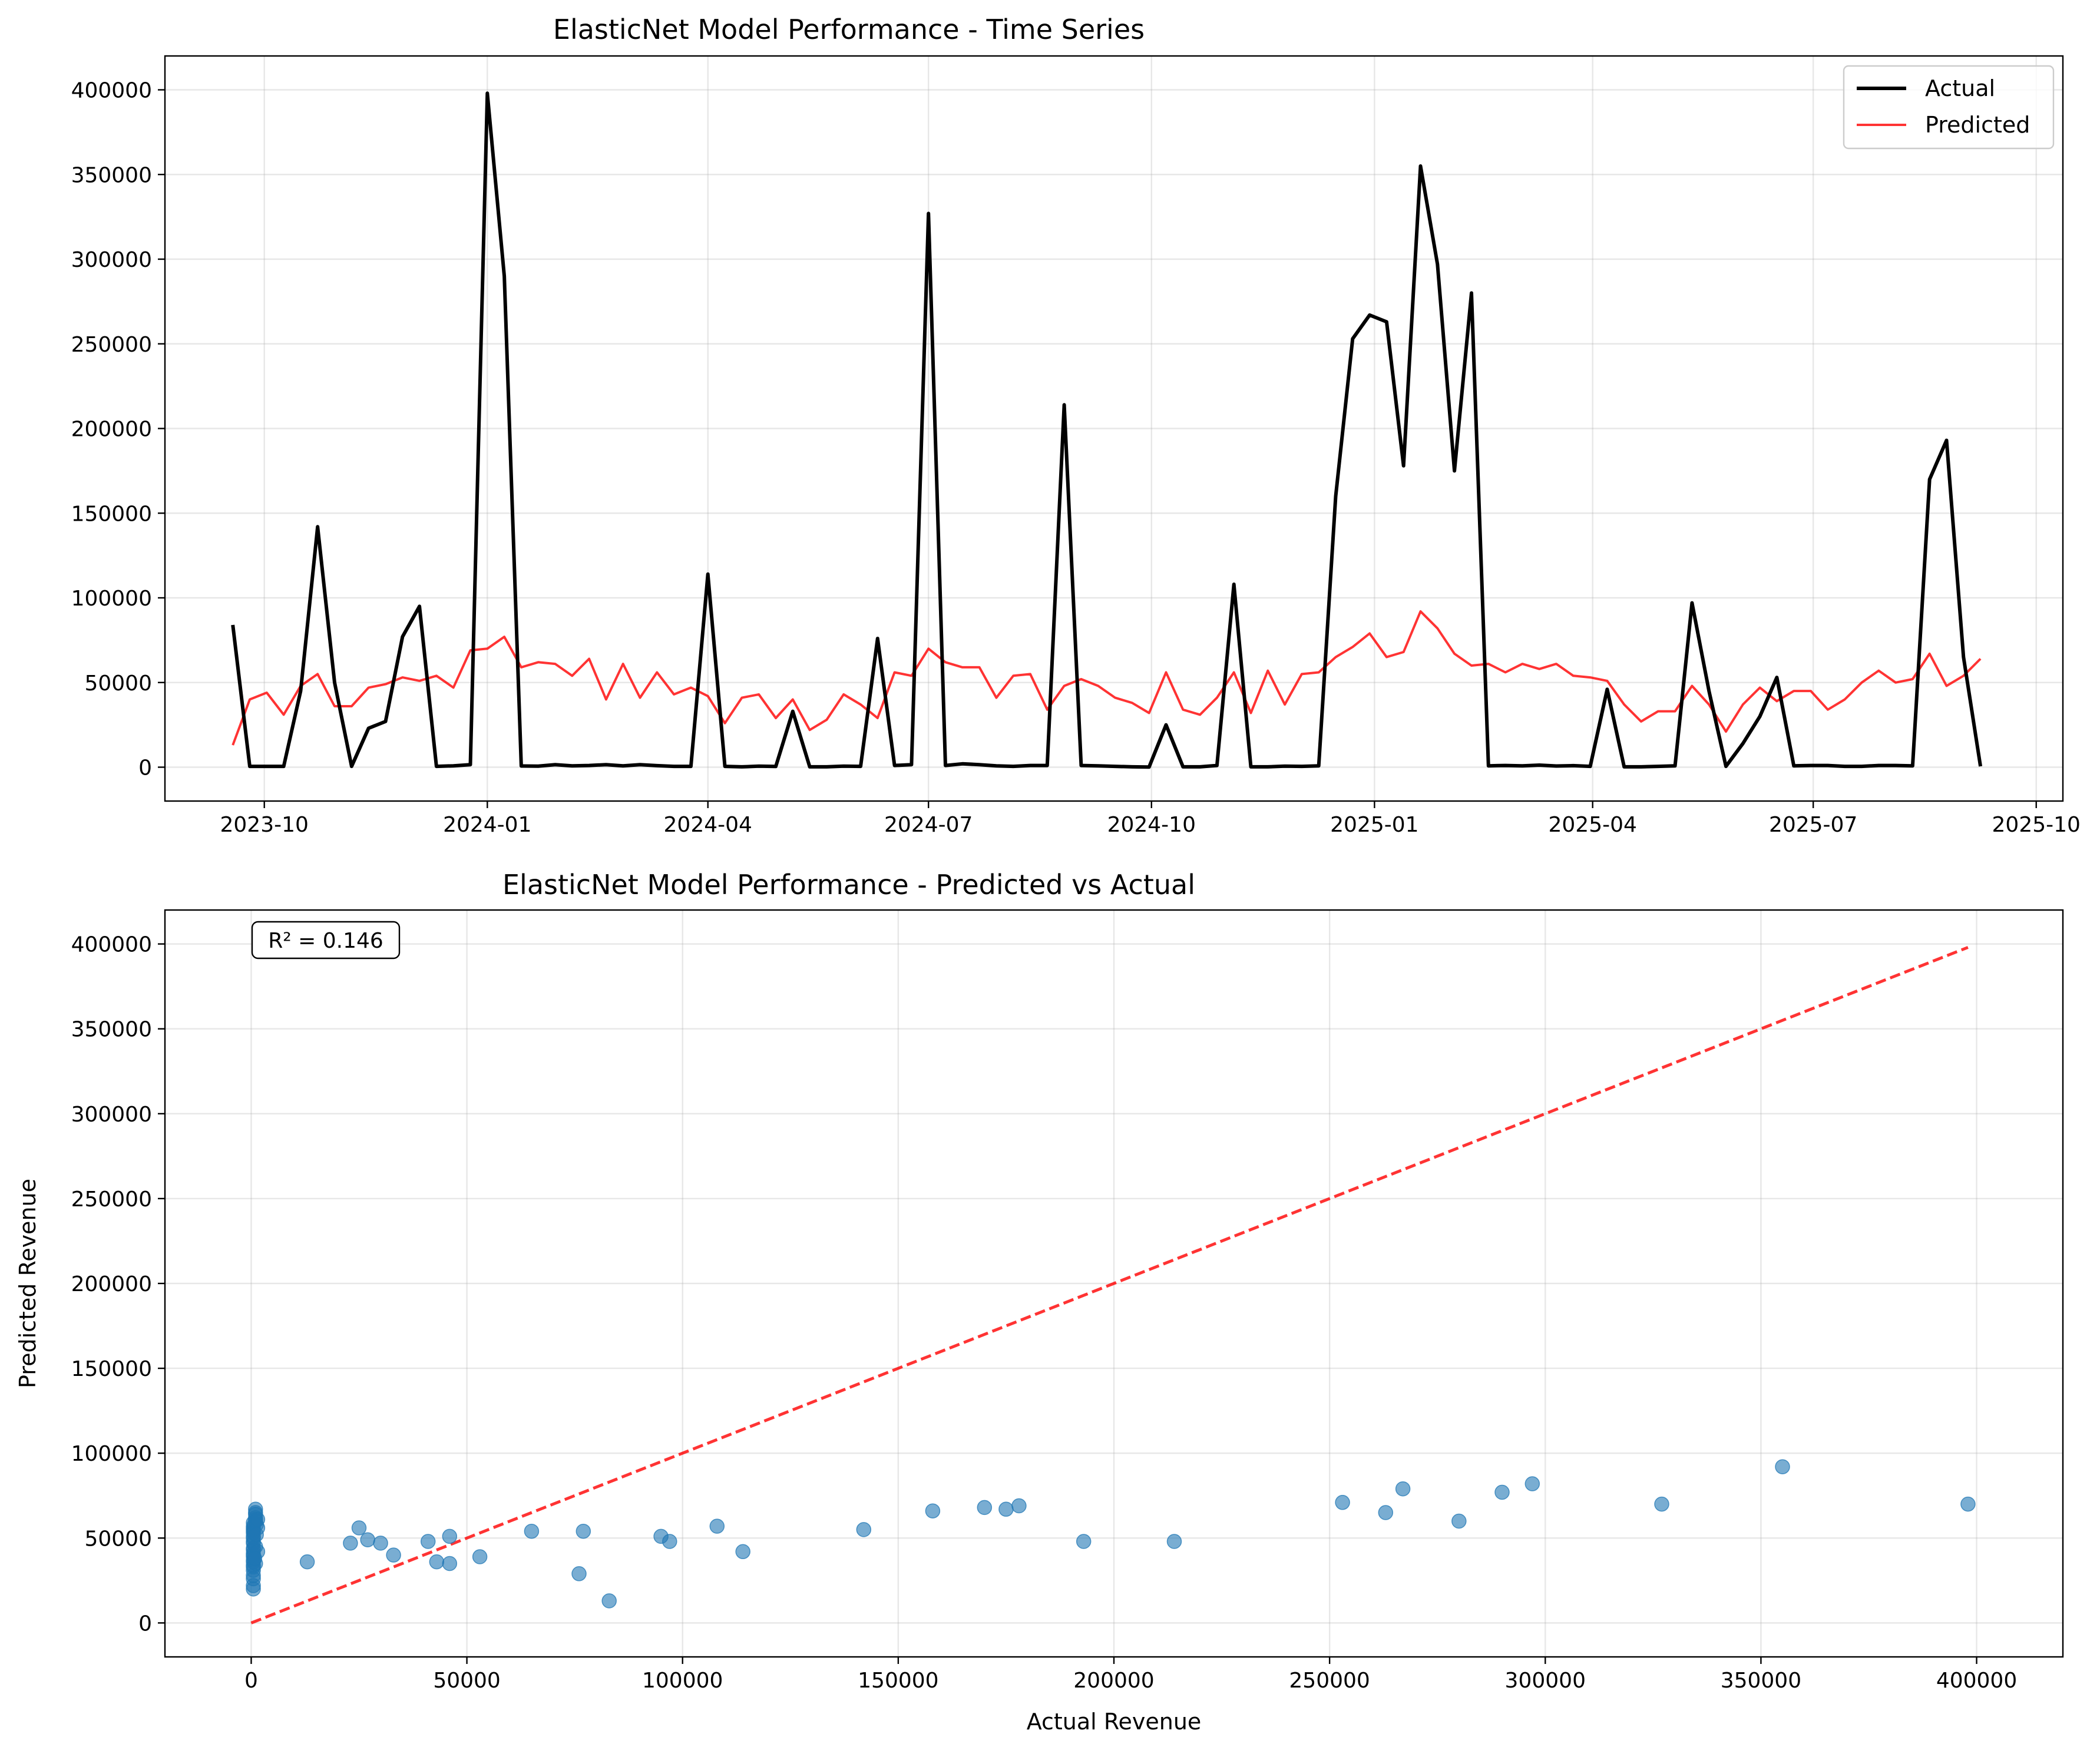 This screenshot has height=1747, width=2100. What do you see at coordinates (487, 825) in the screenshot?
I see `x-tick-label: 2024-01` at bounding box center [487, 825].